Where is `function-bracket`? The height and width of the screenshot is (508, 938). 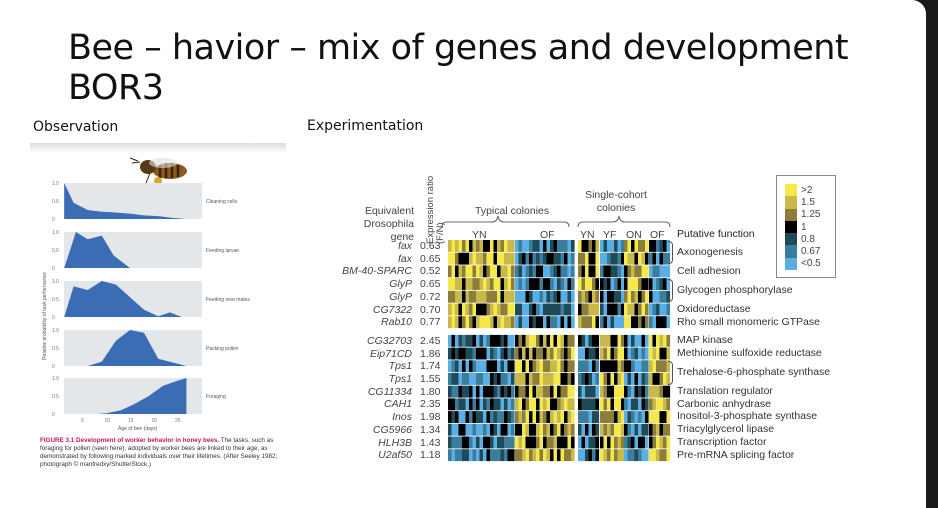
function-bracket is located at coordinates (670, 373).